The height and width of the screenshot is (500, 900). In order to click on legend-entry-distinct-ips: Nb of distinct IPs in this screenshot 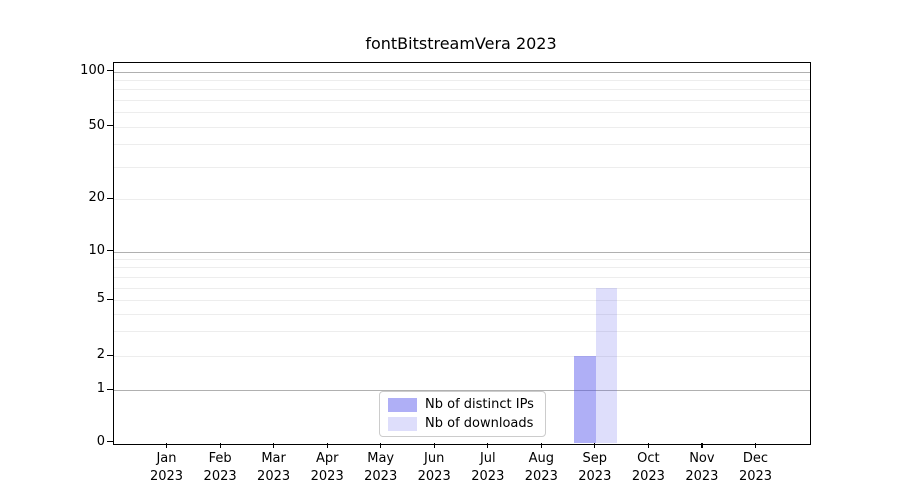, I will do `click(462, 404)`.